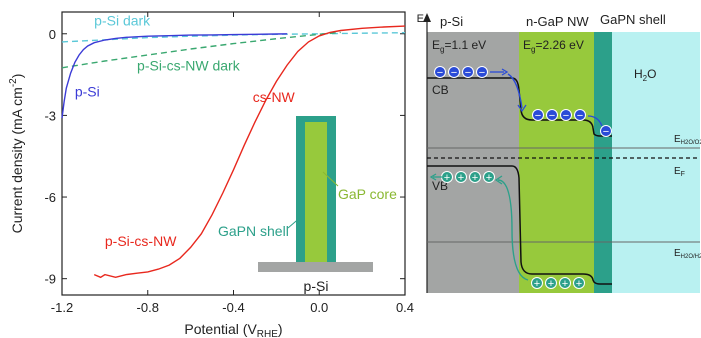 The height and width of the screenshot is (338, 701). What do you see at coordinates (440, 186) in the screenshot?
I see `label-vb: VB` at bounding box center [440, 186].